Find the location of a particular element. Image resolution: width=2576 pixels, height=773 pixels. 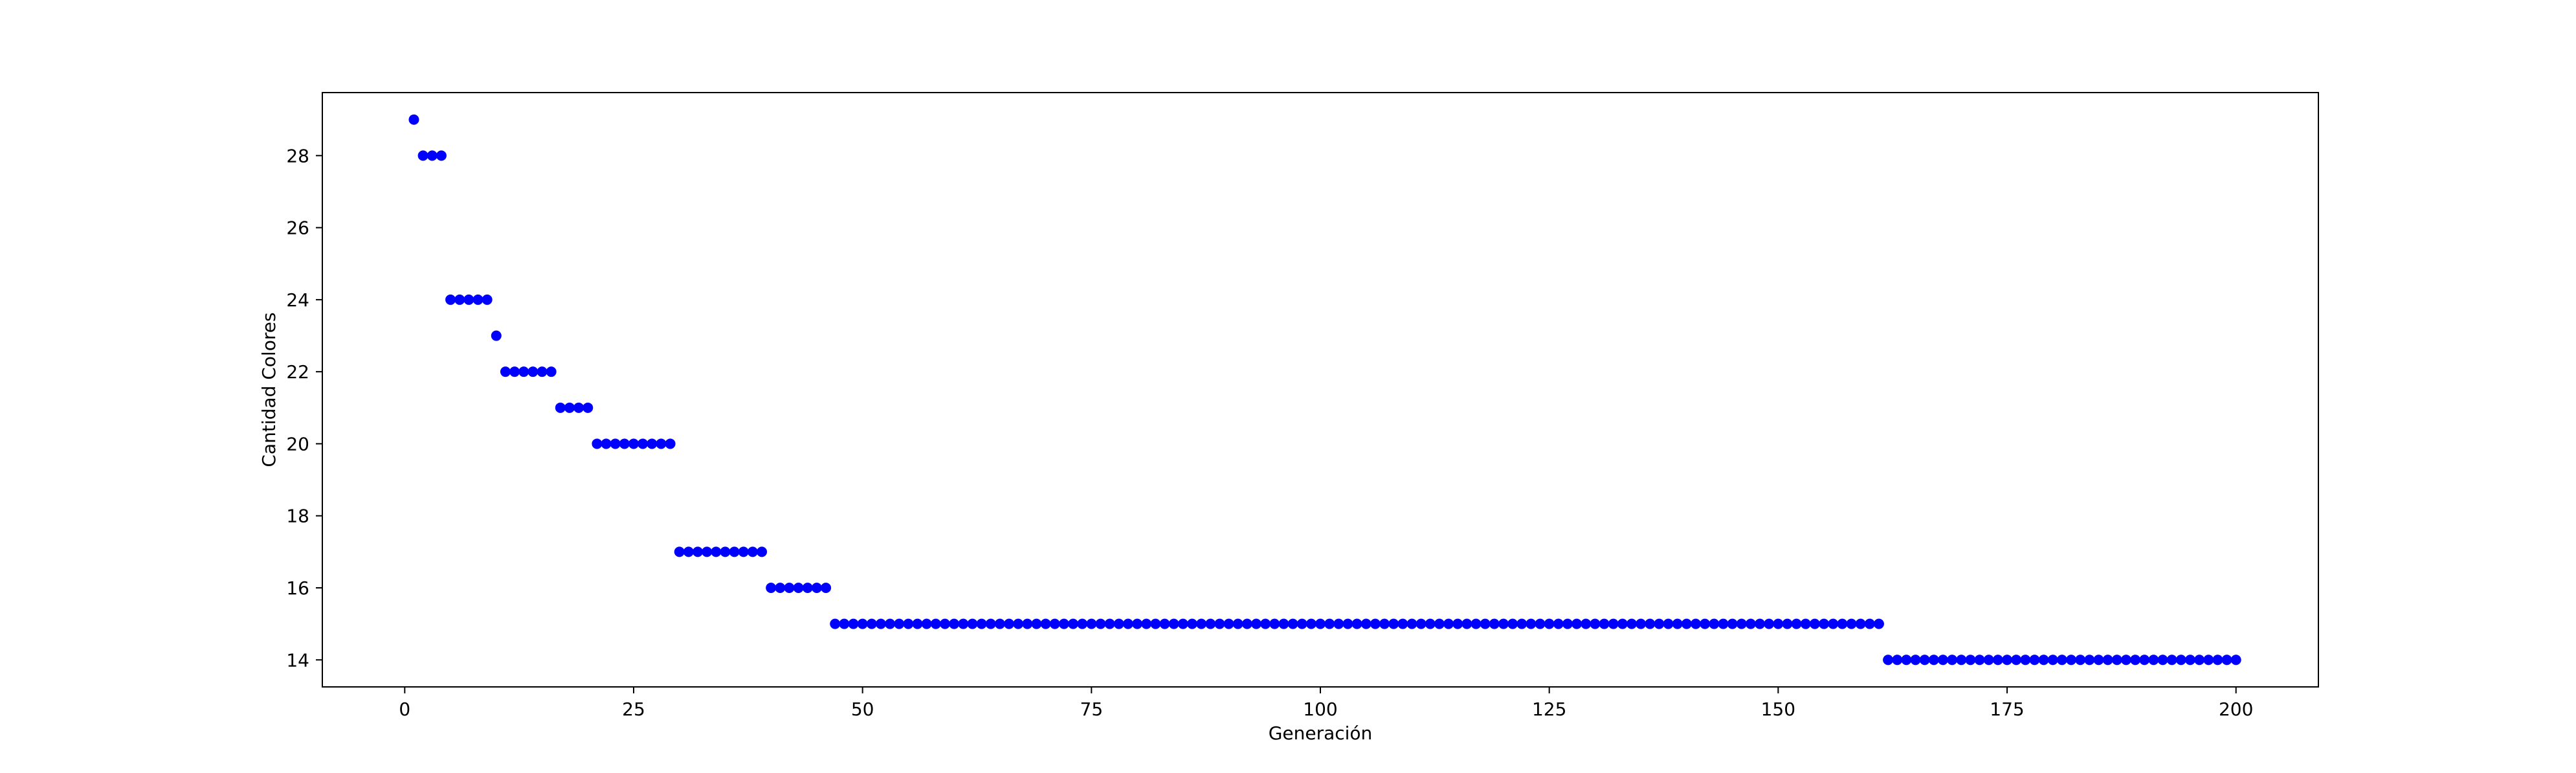

y-axis-label: Cantidad Colores is located at coordinates (269, 389).